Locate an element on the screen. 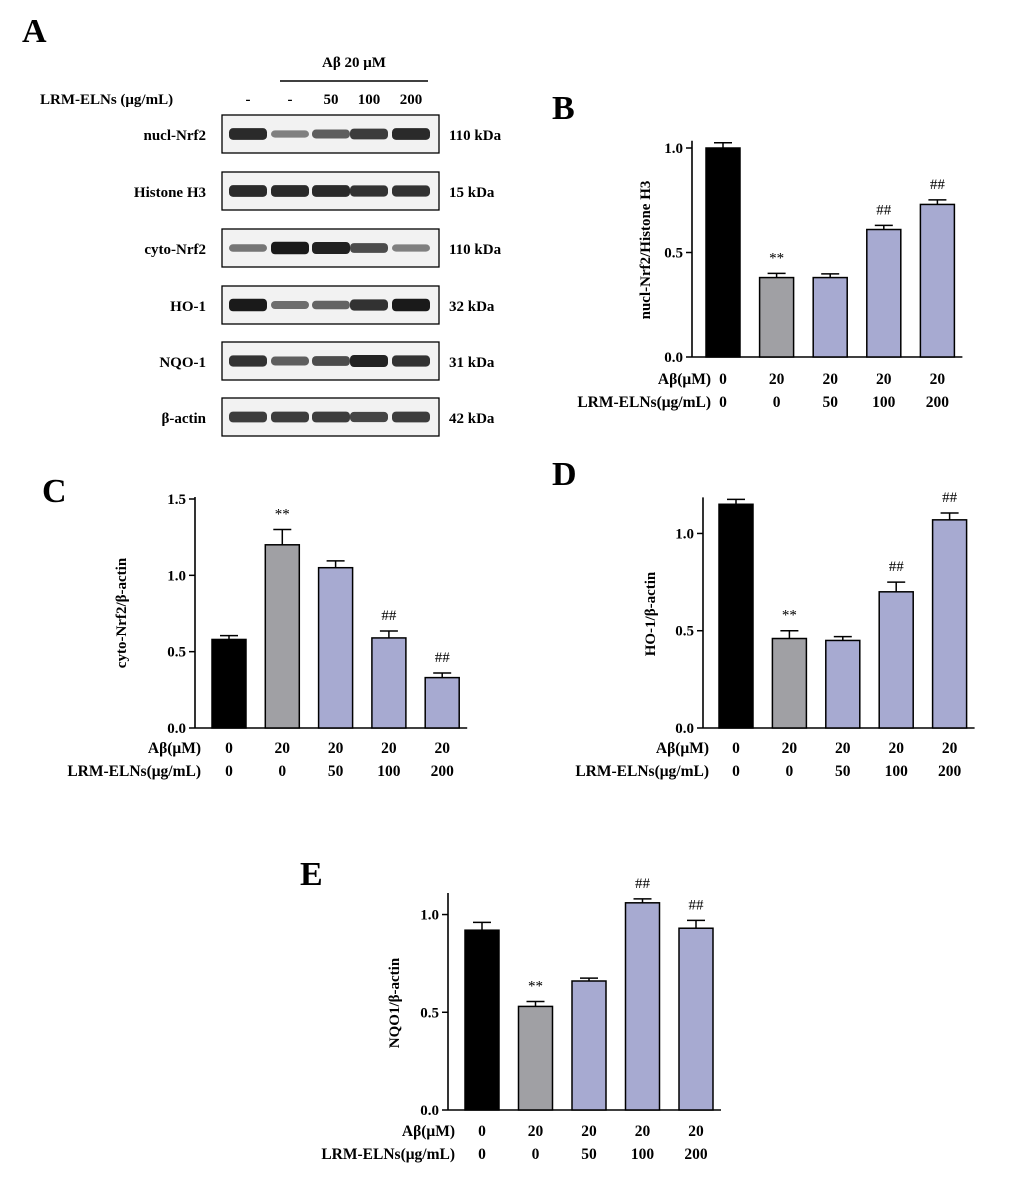  blot-kda-label: 42 kDa is located at coordinates (472, 419).